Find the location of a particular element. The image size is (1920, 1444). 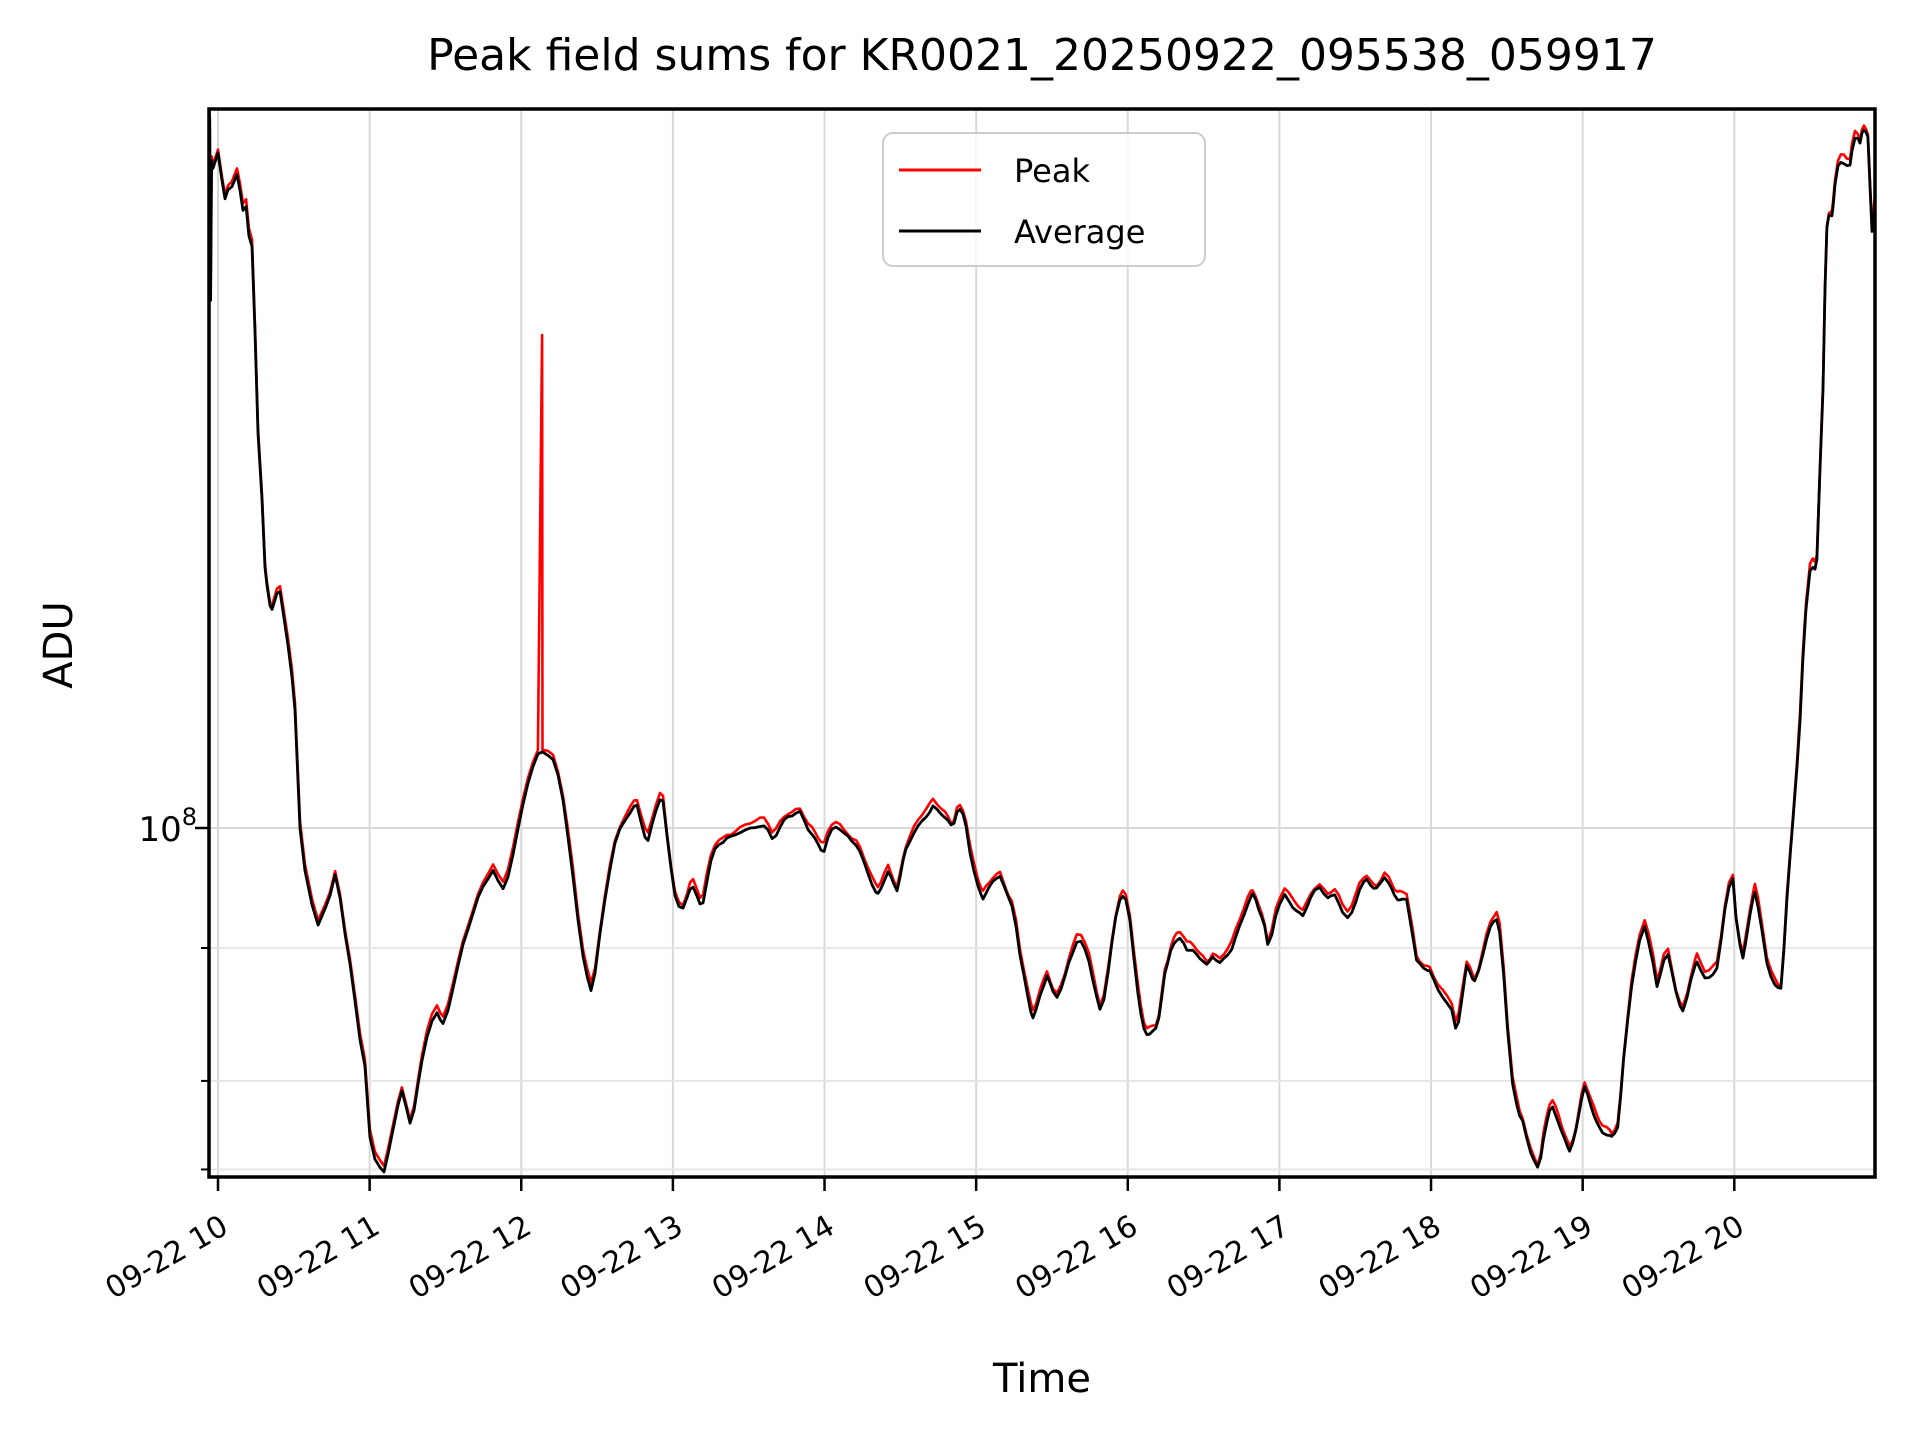

x-tick-label: 09-22 20 is located at coordinates (1683, 1258).